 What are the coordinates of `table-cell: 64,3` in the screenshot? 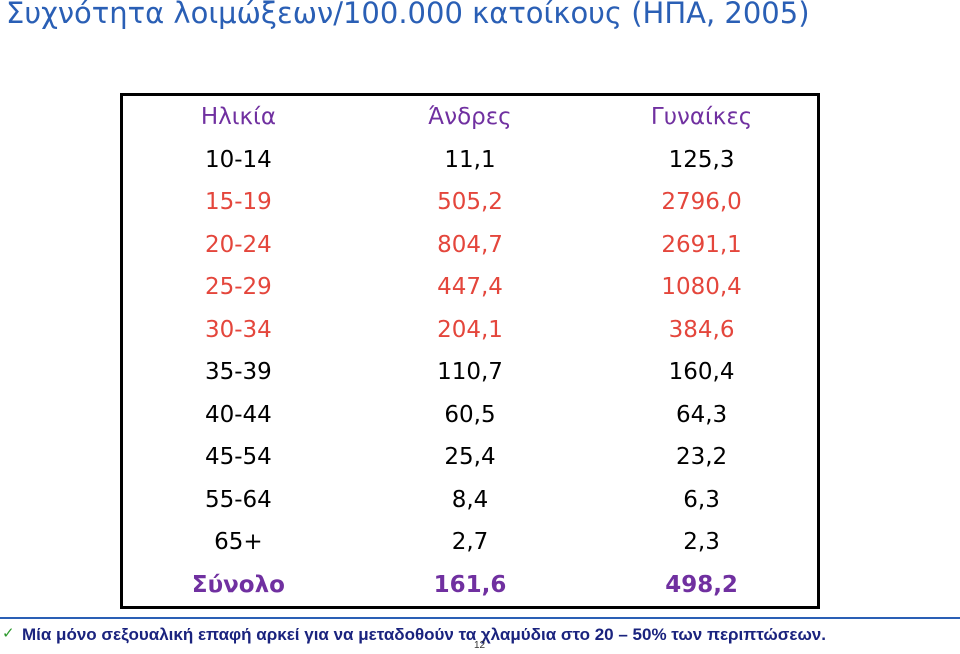 It's located at (701, 414).